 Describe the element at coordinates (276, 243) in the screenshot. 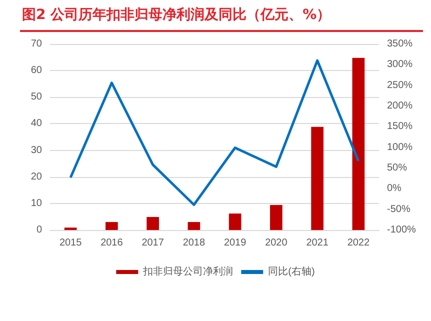

I see `x-tick-label: 2020` at that location.